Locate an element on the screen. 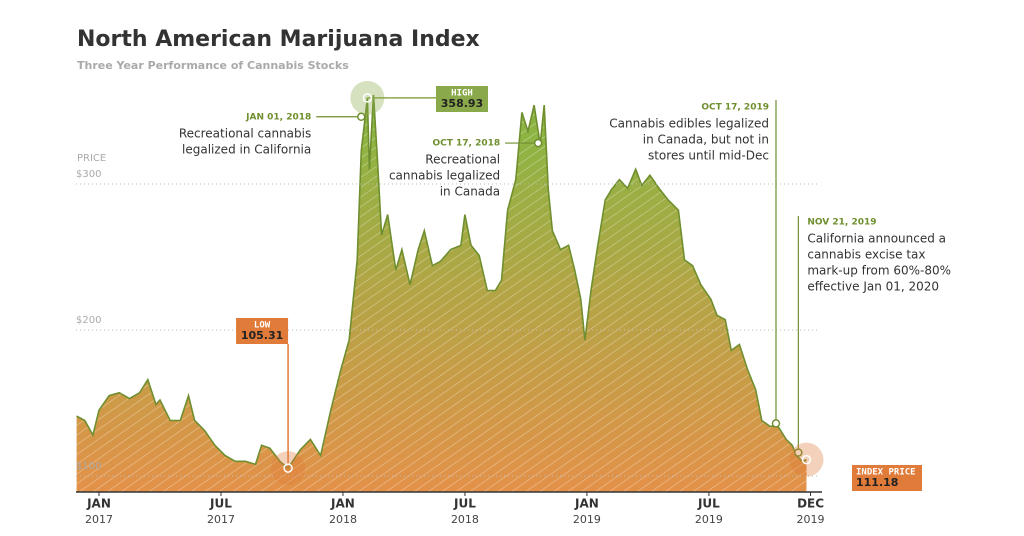 The width and height of the screenshot is (1024, 536). index-halo is located at coordinates (806, 459).